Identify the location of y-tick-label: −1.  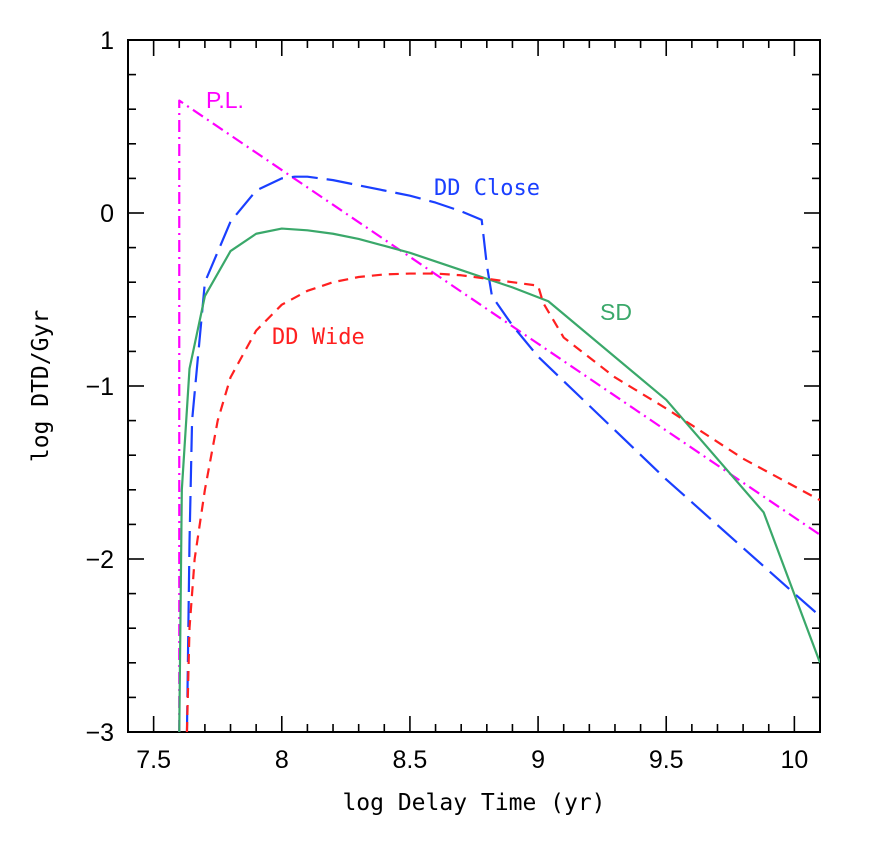
(99, 387).